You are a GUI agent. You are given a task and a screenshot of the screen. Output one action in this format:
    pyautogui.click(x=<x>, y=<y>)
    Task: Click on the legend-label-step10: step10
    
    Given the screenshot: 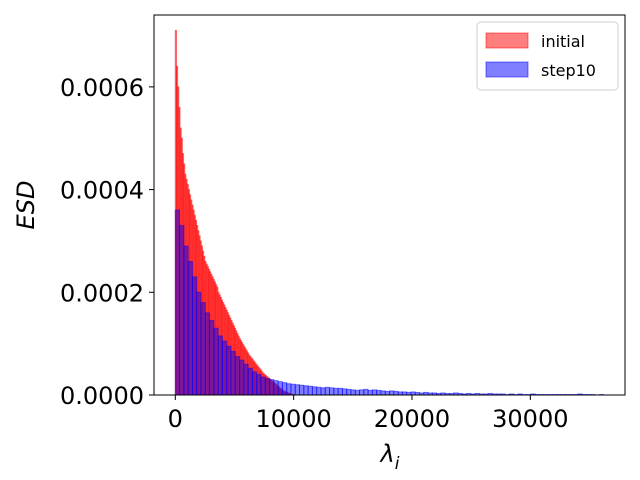 What is the action you would take?
    pyautogui.click(x=568, y=70)
    